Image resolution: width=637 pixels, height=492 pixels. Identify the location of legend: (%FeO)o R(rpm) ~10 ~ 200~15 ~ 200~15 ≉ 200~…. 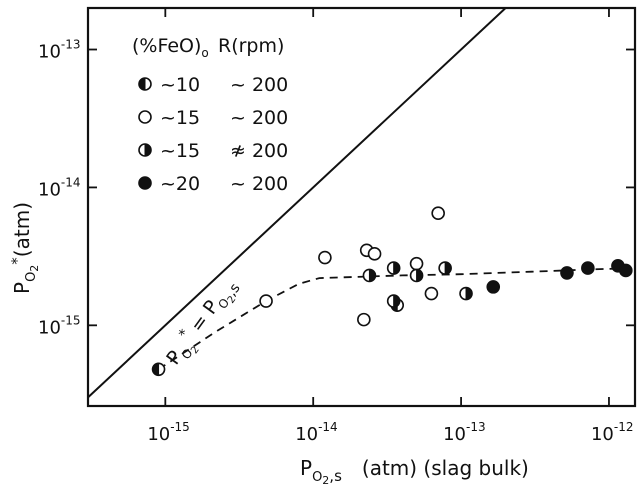
(210, 115).